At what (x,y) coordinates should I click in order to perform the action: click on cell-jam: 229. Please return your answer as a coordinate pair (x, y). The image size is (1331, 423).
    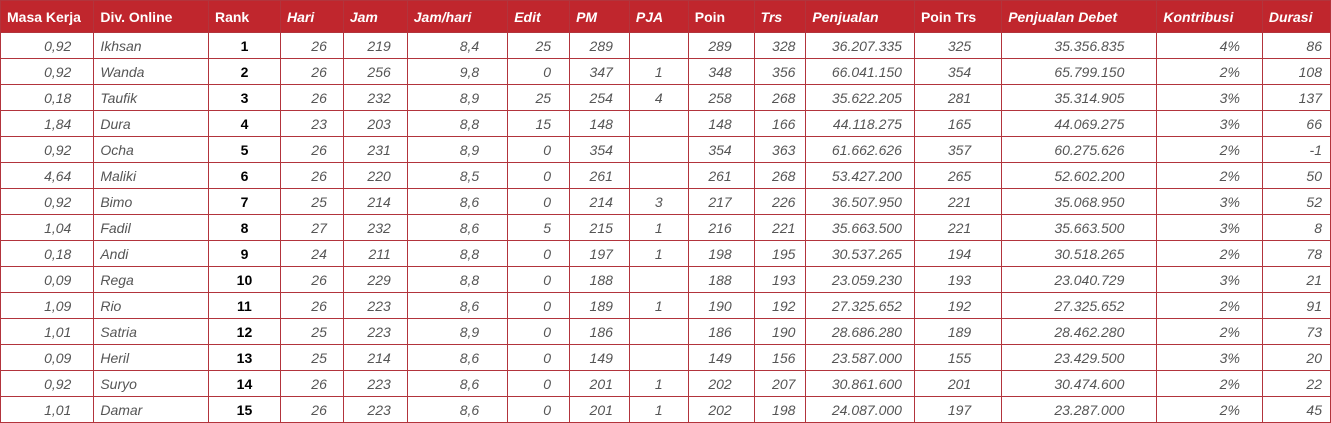
    Looking at the image, I should click on (375, 279).